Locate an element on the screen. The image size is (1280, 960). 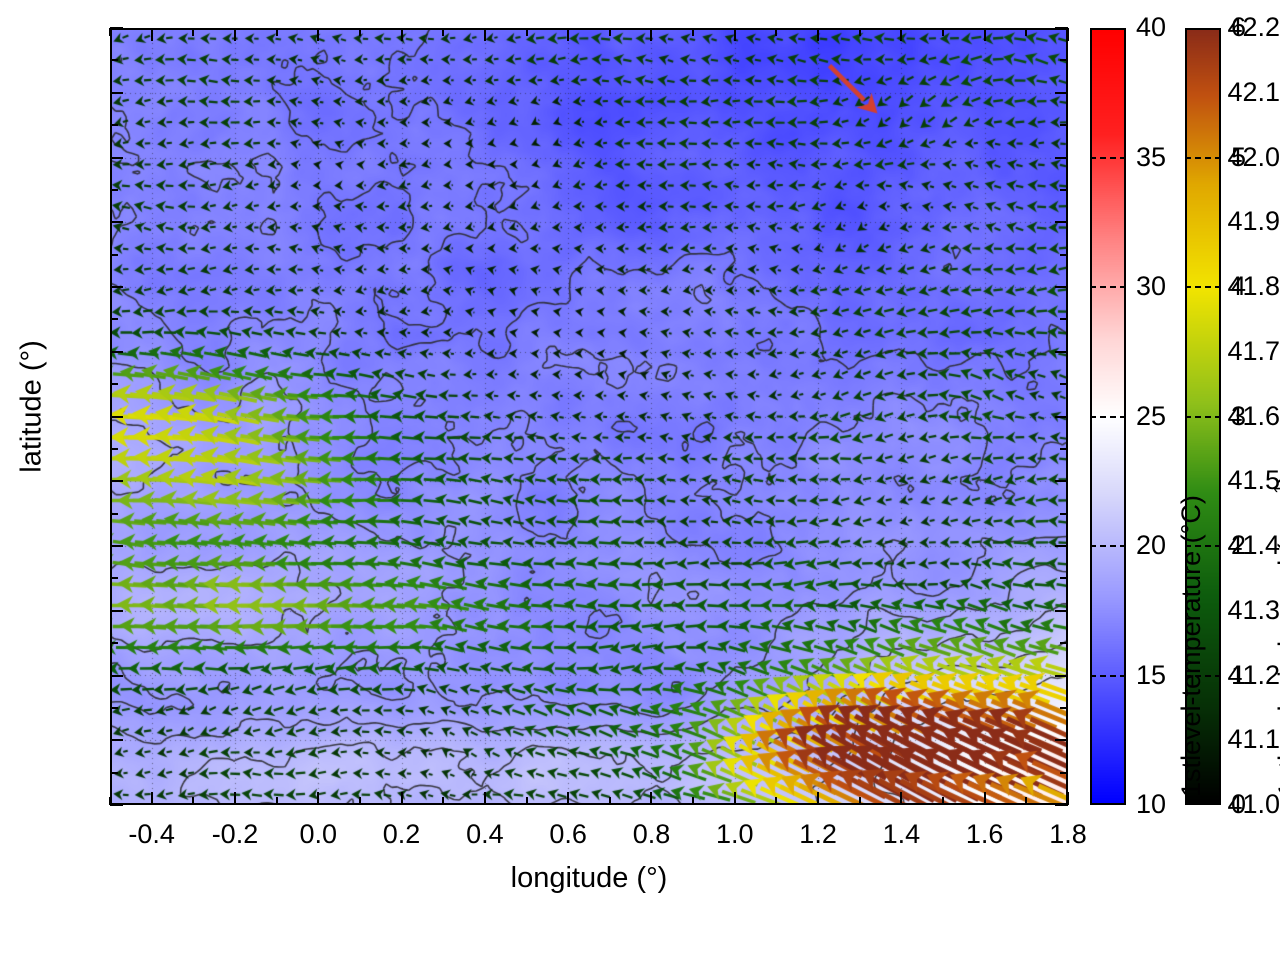
x-tick-label-1.6: 1.6 is located at coordinates (984, 834).